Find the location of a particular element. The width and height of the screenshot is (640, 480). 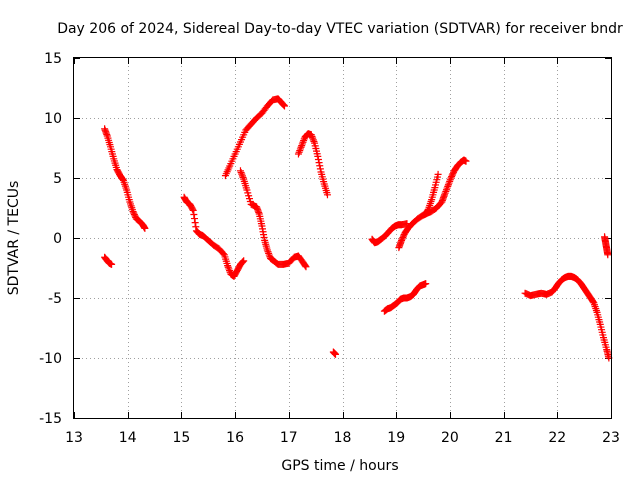

y-tick-label-10: 10 is located at coordinates (53, 119).